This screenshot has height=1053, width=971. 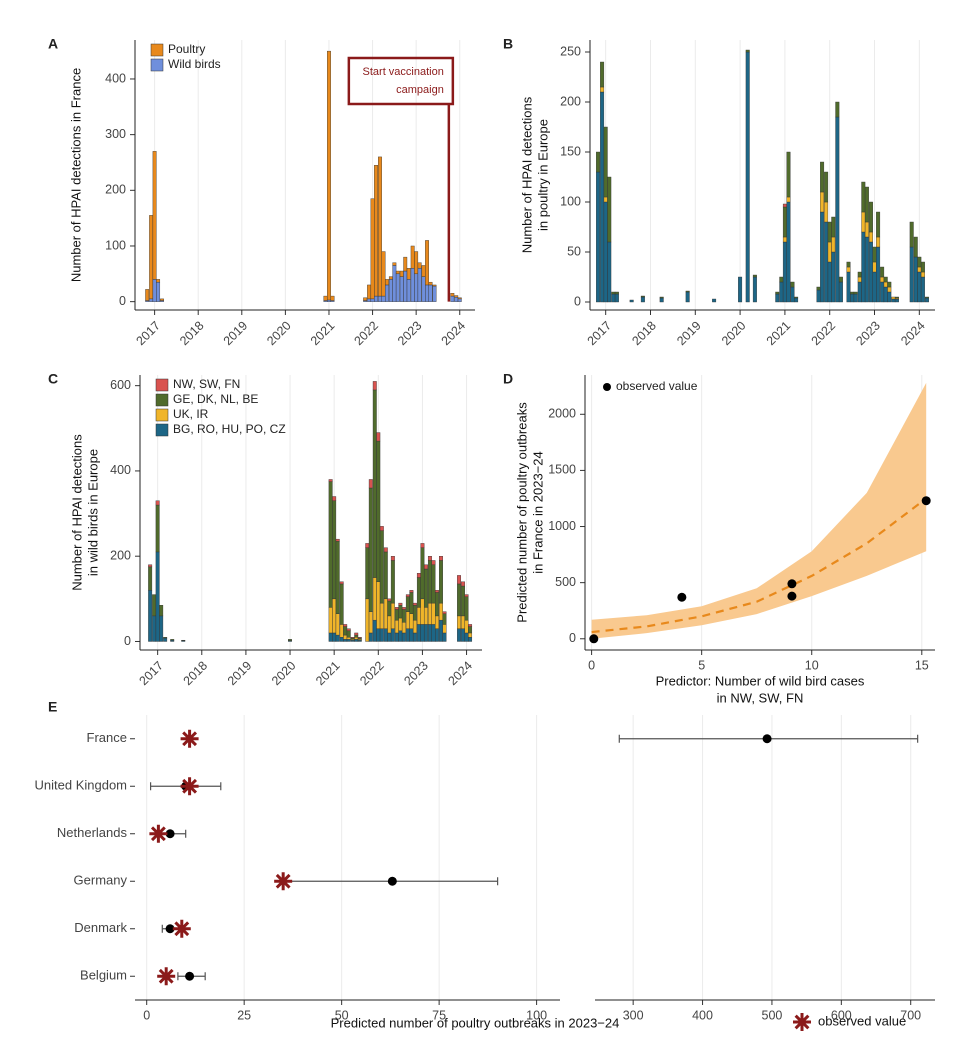 What do you see at coordinates (76, 512) in the screenshot?
I see `y-axis-label: Number of HPAI detections` at bounding box center [76, 512].